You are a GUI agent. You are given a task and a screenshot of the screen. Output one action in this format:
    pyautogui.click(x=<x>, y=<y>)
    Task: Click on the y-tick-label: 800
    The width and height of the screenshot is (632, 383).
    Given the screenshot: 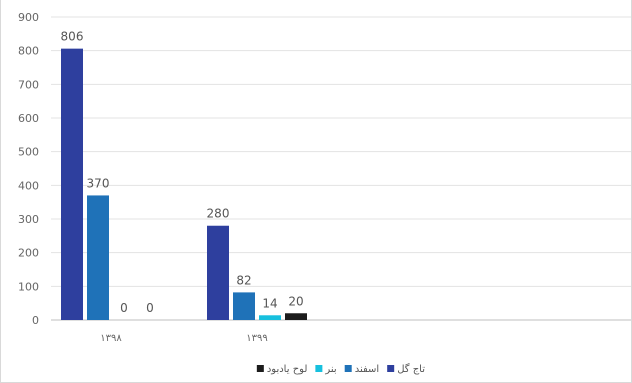 What is the action you would take?
    pyautogui.click(x=28, y=51)
    